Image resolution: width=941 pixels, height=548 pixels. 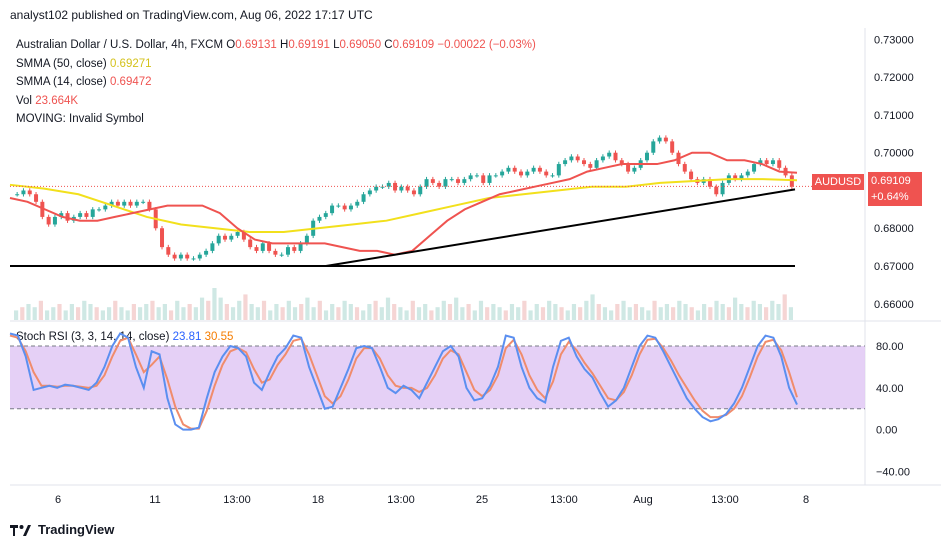 I want to click on smma50-row: SMMA (50, close) 0.69271, so click(x=276, y=64).